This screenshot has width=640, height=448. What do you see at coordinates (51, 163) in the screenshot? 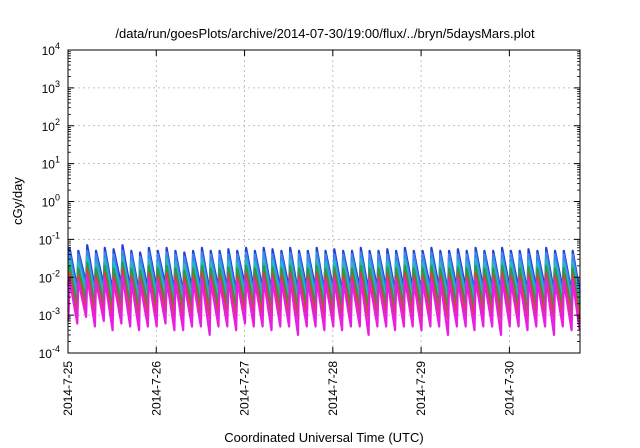
I see `y-tick-label: 10¹` at bounding box center [51, 163].